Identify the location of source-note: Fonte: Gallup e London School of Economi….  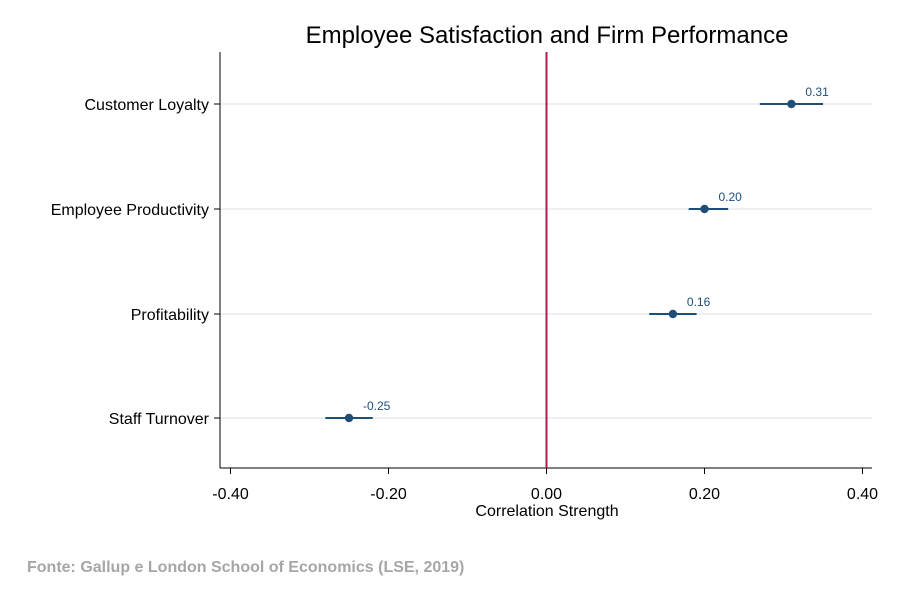
(246, 567).